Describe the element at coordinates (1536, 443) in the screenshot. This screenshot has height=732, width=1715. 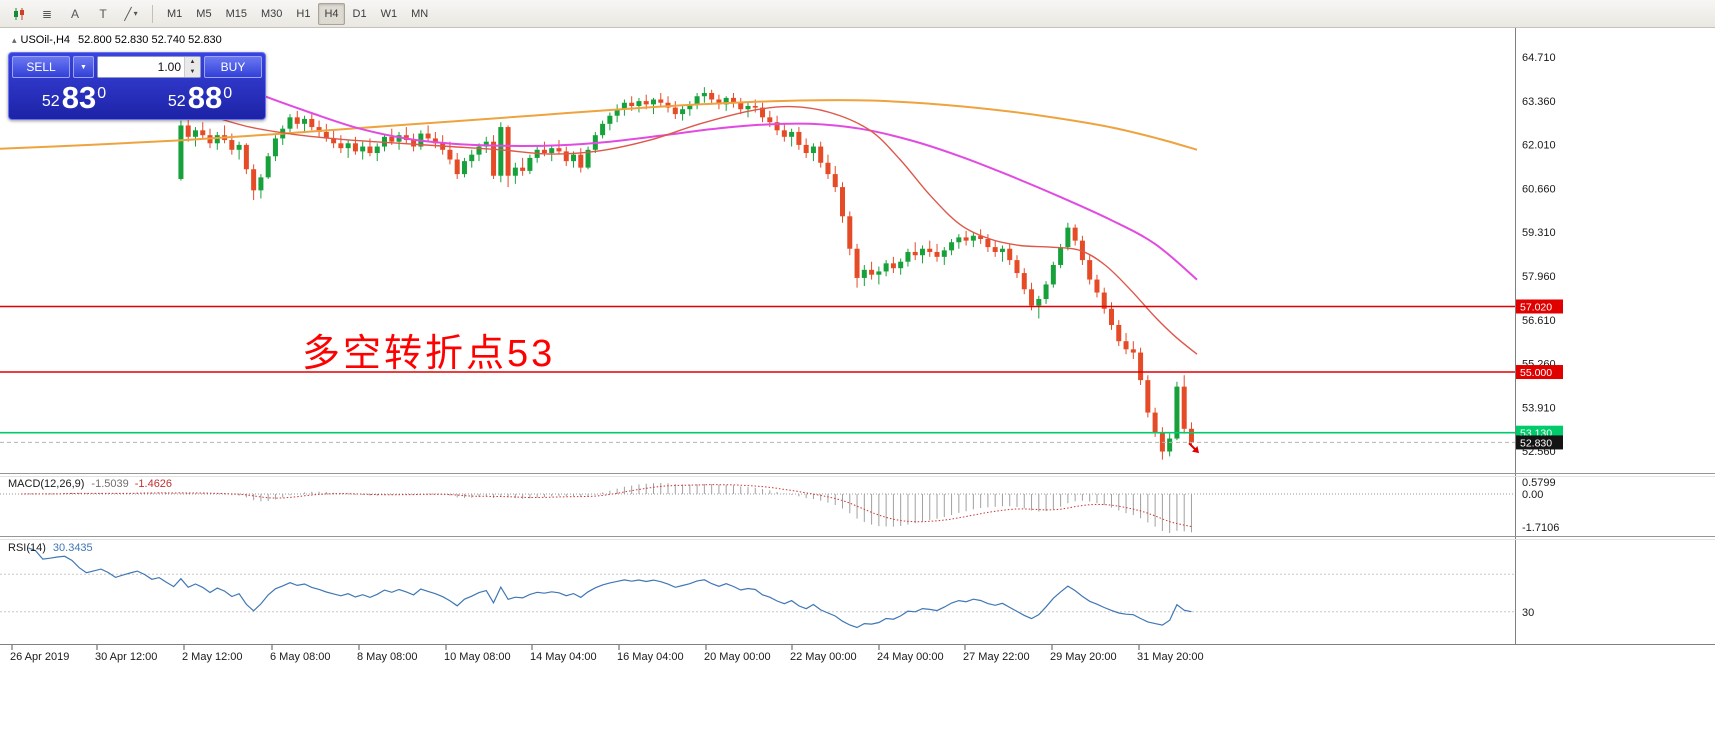
I see `price-badge: 52.830` at that location.